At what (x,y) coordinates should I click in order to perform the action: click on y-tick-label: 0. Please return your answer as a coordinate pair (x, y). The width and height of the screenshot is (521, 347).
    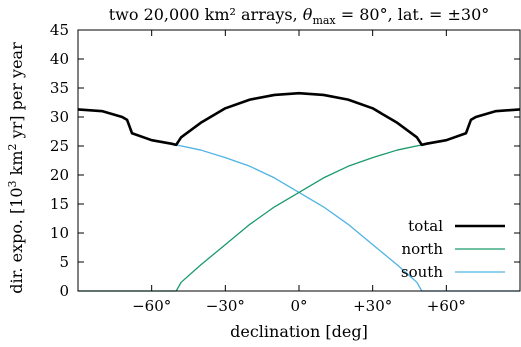
    Looking at the image, I should click on (64, 291).